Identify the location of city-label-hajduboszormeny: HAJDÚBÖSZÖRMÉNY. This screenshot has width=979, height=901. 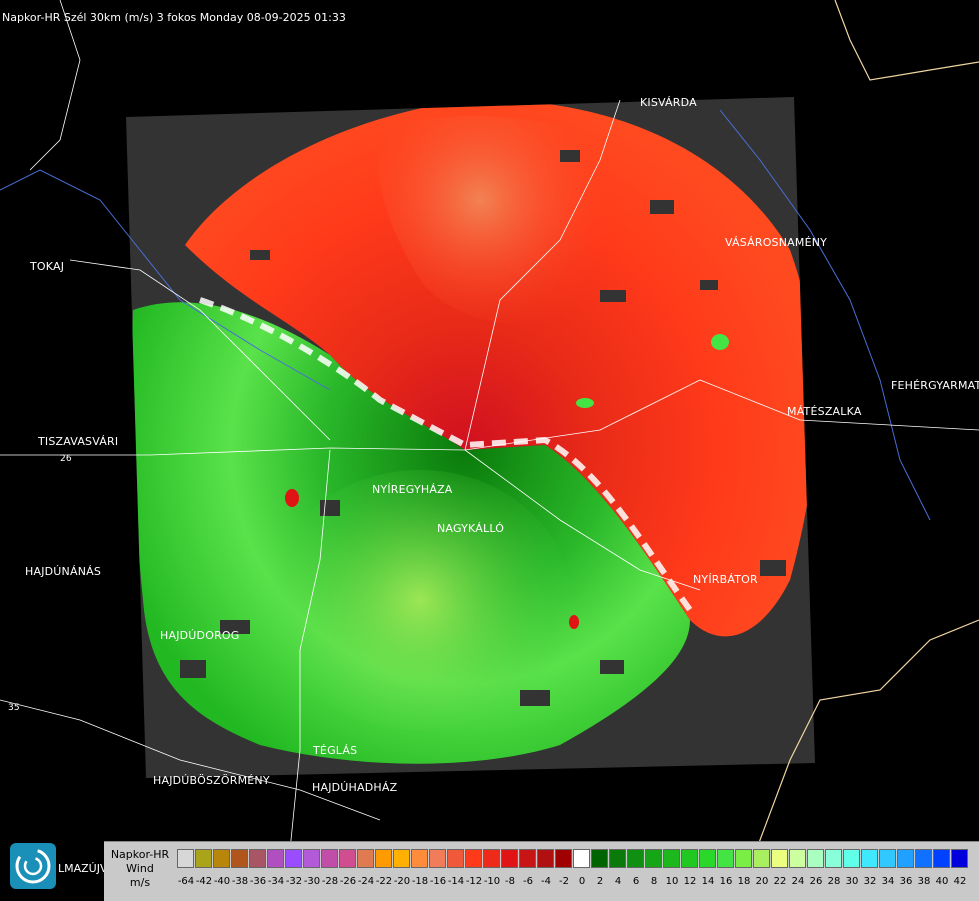
(211, 780).